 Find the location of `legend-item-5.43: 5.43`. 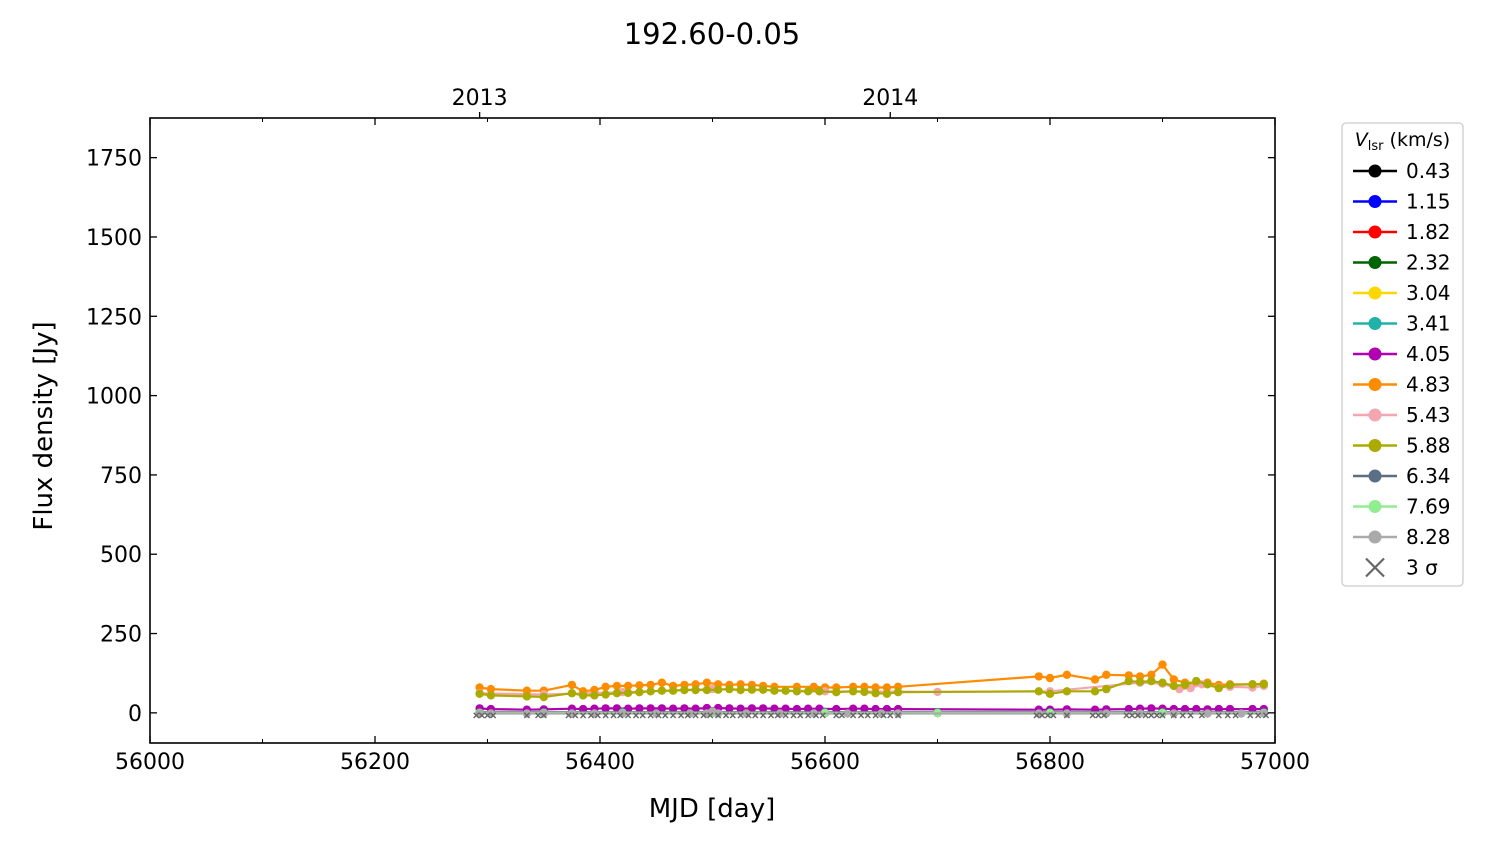

legend-item-5.43: 5.43 is located at coordinates (1402, 415).